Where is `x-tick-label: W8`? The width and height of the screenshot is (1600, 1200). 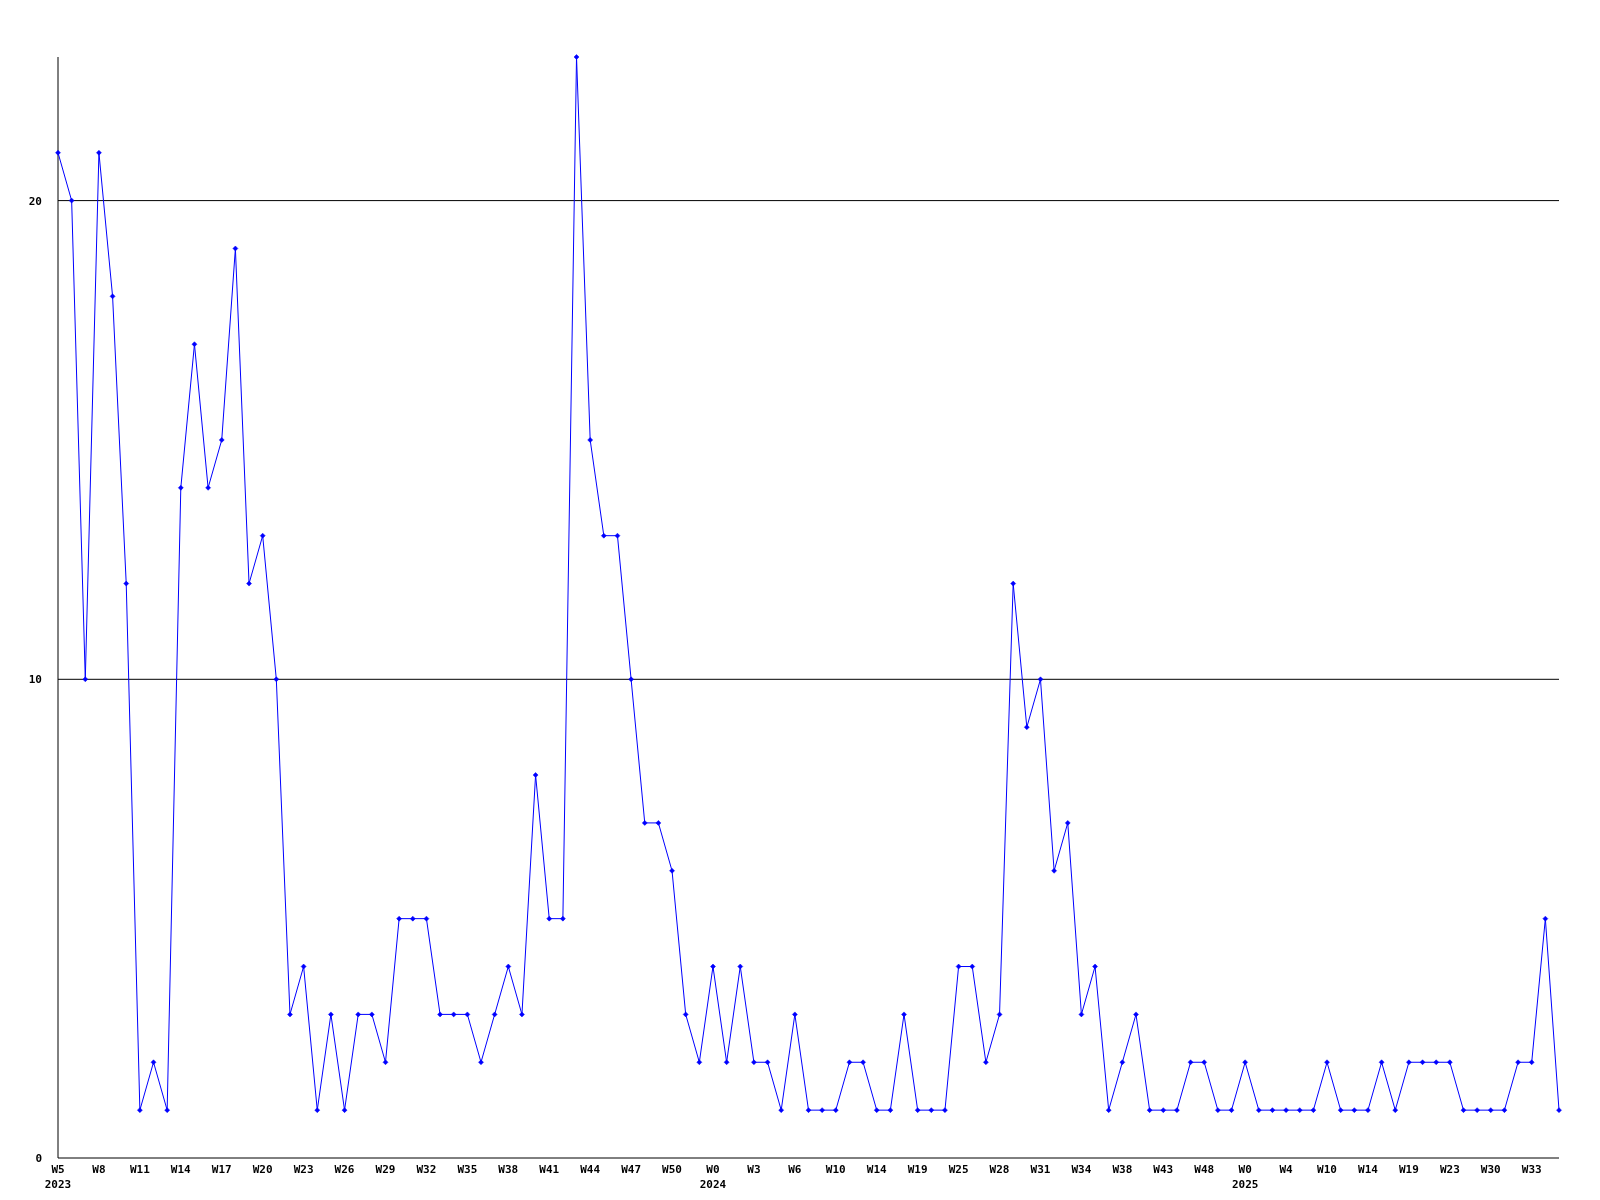 x-tick-label: W8 is located at coordinates (99, 1169).